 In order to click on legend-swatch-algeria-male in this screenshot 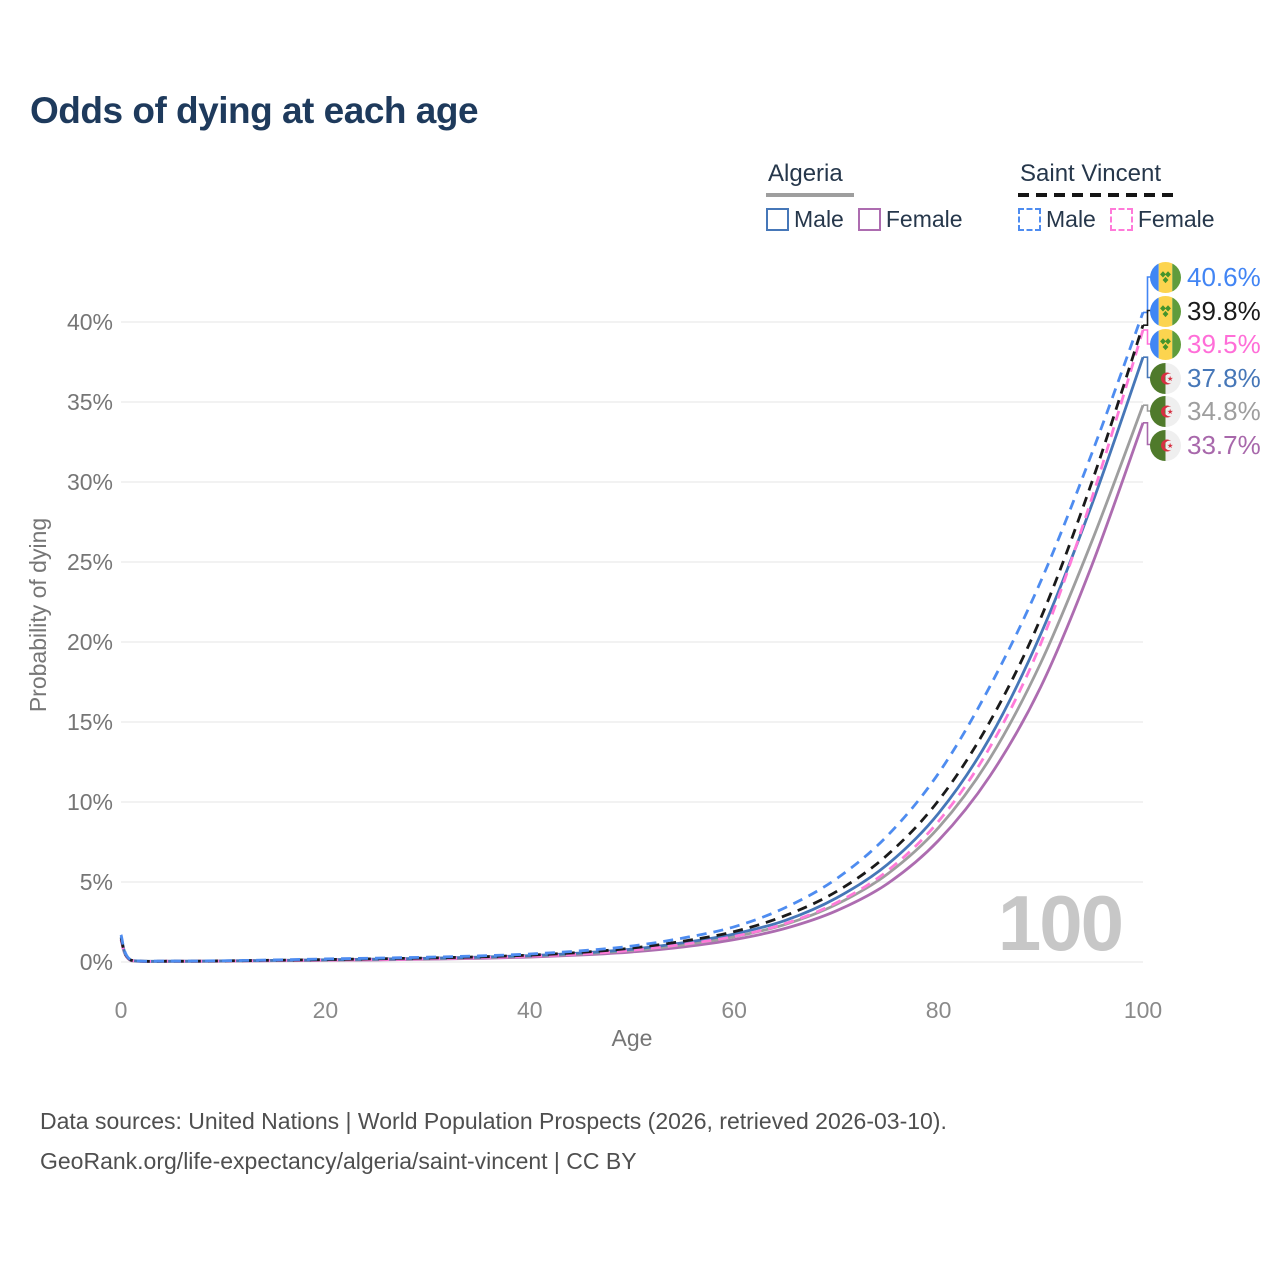, I will do `click(777, 219)`.